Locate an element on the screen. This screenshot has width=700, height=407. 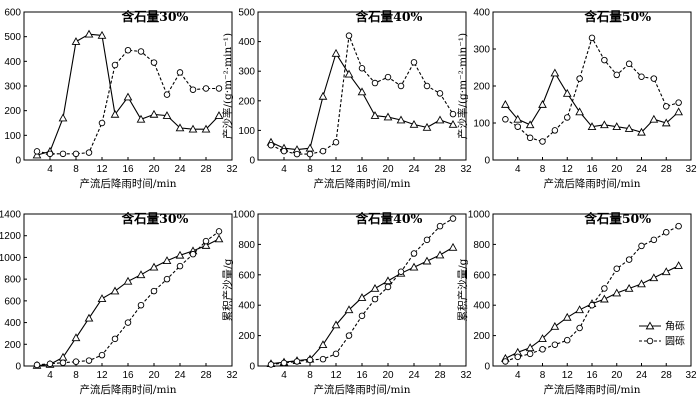
x-tick-label: 32 is located at coordinates (691, 169).